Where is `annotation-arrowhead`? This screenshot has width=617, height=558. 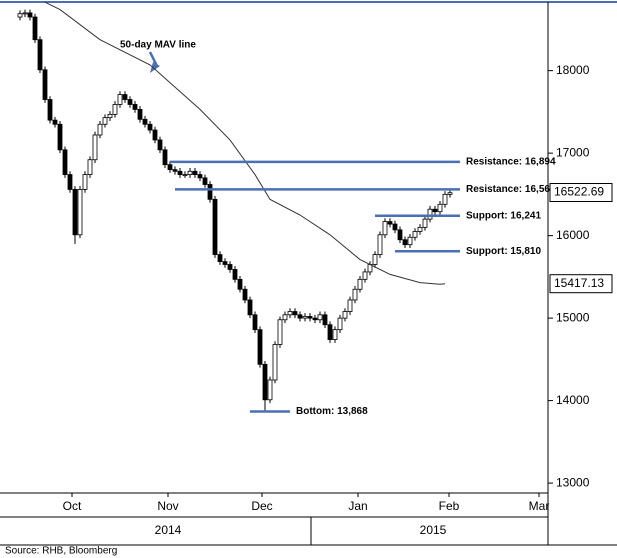 annotation-arrowhead is located at coordinates (155, 67).